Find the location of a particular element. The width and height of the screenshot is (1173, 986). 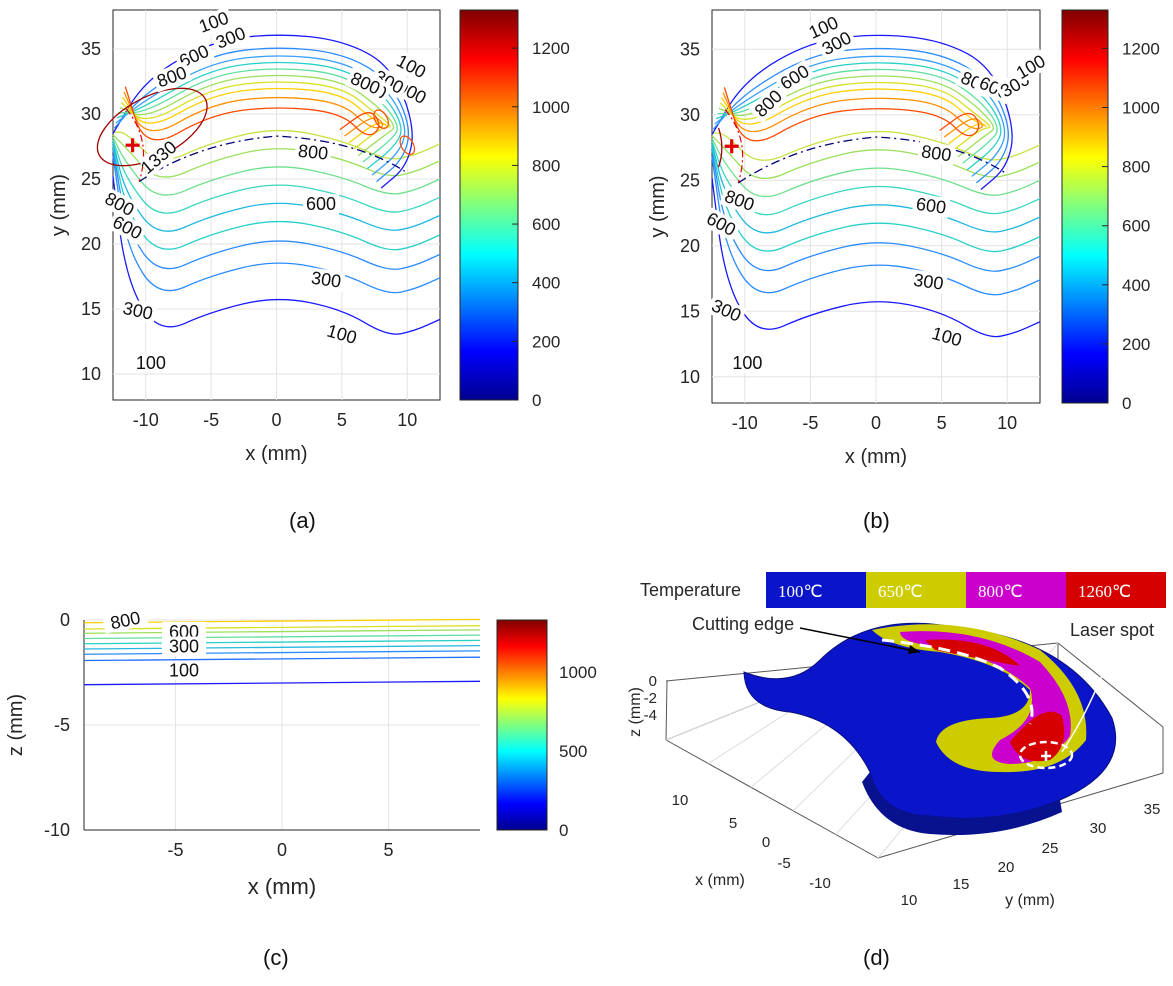

panel-label-a: (a) is located at coordinates (302, 520).